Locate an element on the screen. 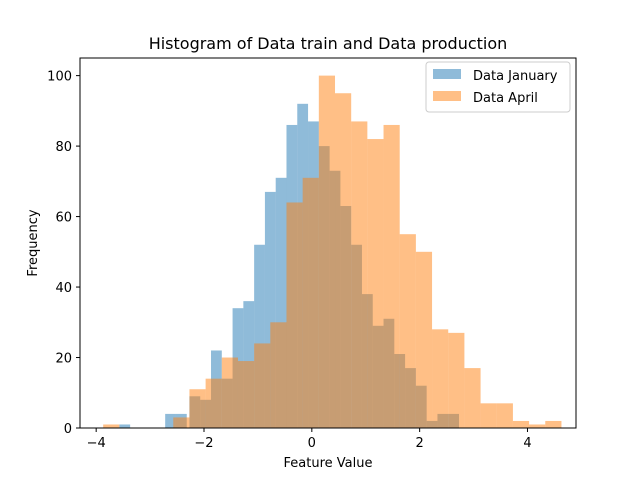  y-axis-label: Frequency is located at coordinates (33, 242).